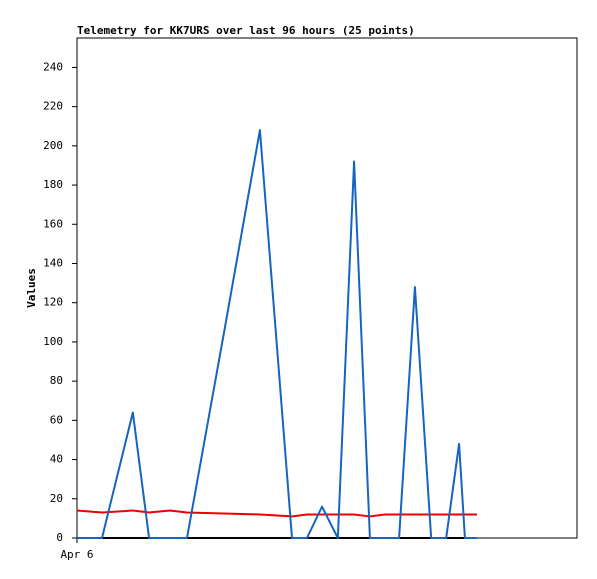 This screenshot has height=579, width=597. Describe the element at coordinates (53, 184) in the screenshot. I see `y-tick-label: 180` at that location.